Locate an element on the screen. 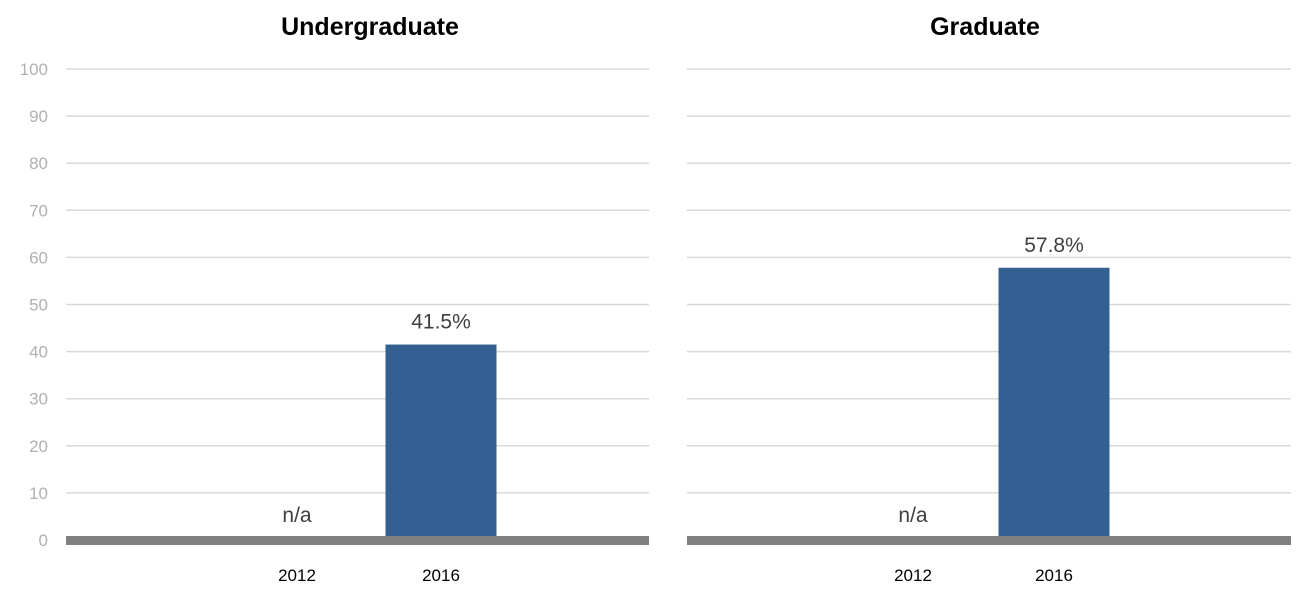 This screenshot has width=1296, height=589. undergraduate-data-label-2016: 41.5% is located at coordinates (441, 322).